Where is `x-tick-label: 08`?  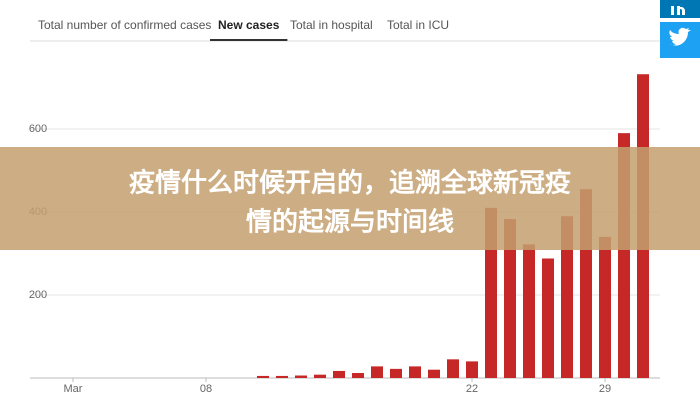
x-tick-label: 08 is located at coordinates (206, 389).